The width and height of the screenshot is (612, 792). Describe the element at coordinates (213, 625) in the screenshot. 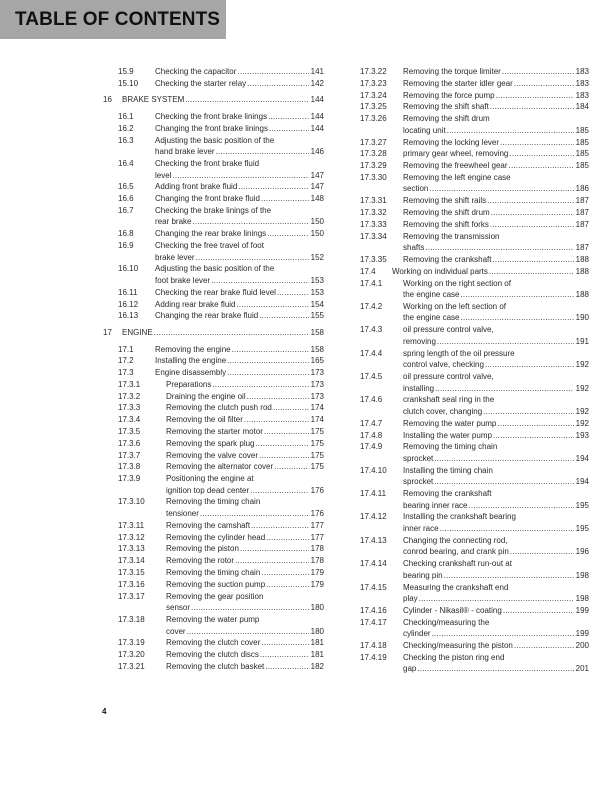

I see `toc-entry: 17.3.18 Removing the water pump cover 180` at that location.